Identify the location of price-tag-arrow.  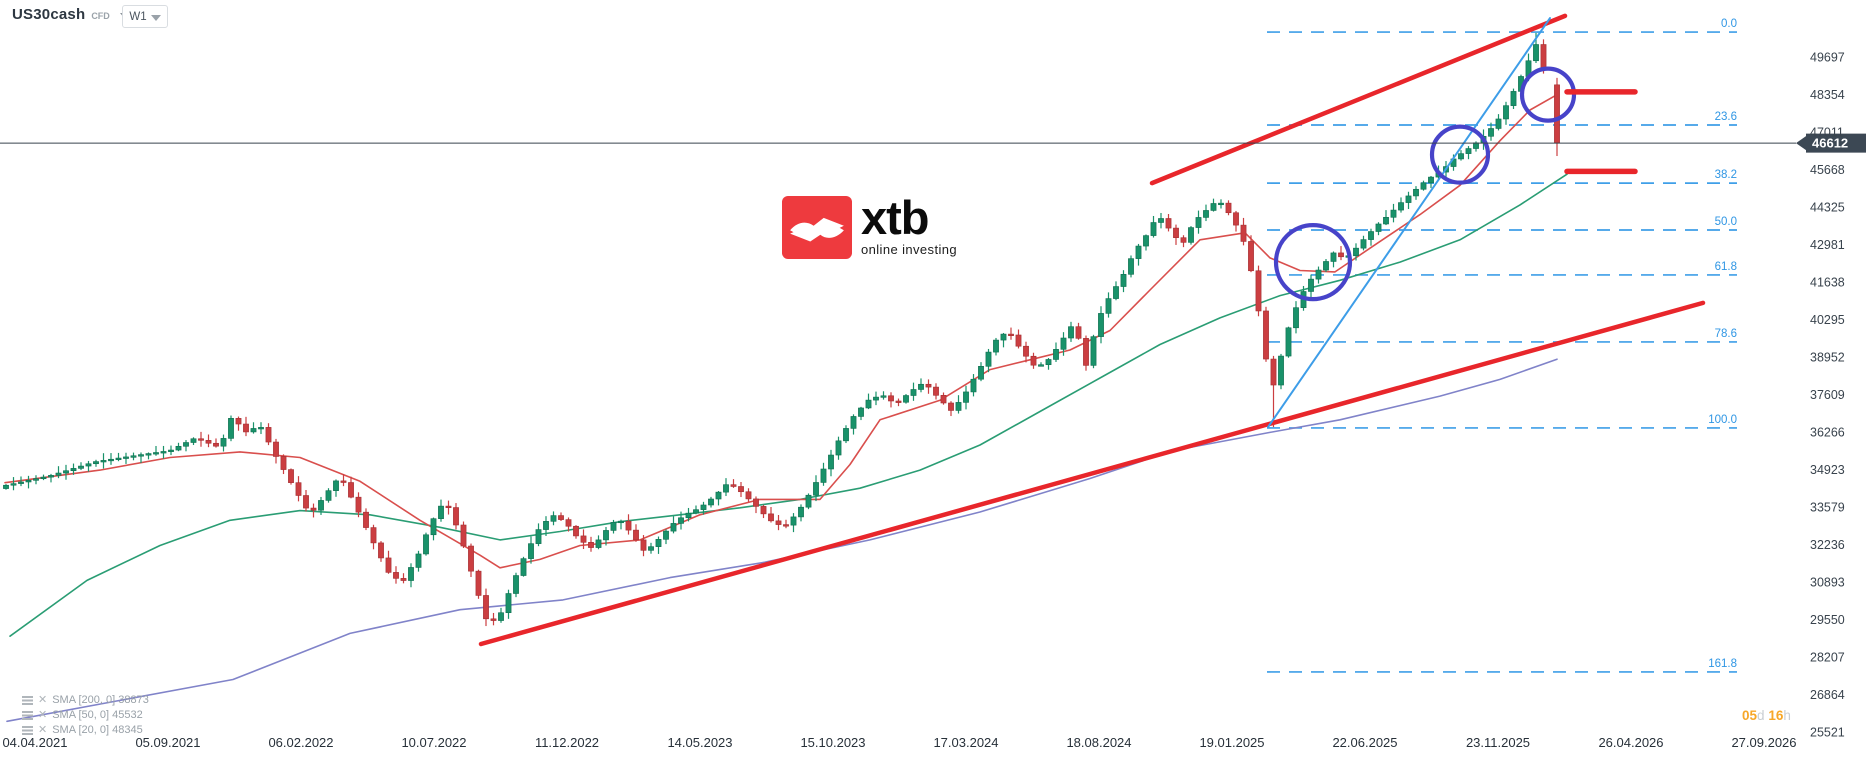
(1801, 143).